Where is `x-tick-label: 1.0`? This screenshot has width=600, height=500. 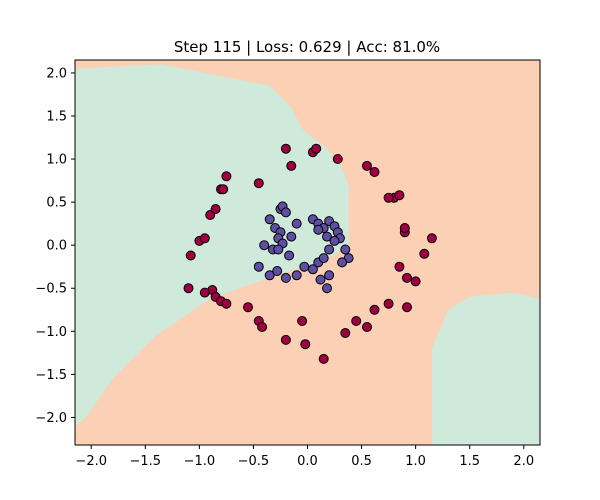
x-tick-label: 1.0 is located at coordinates (415, 461).